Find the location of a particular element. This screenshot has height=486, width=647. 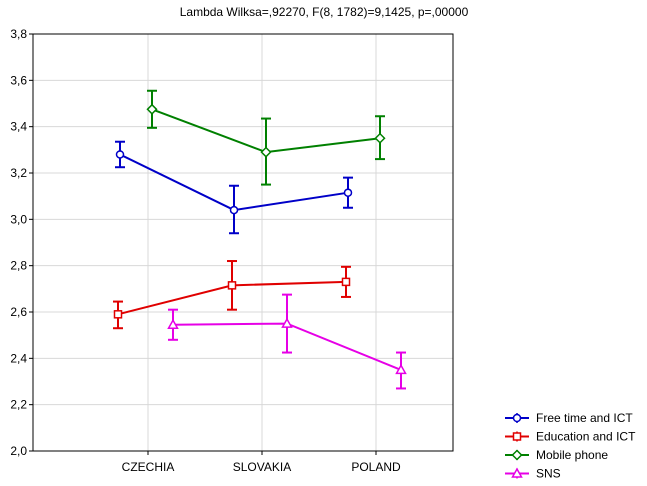

y-tick-label: 3,6 is located at coordinates (18, 80).